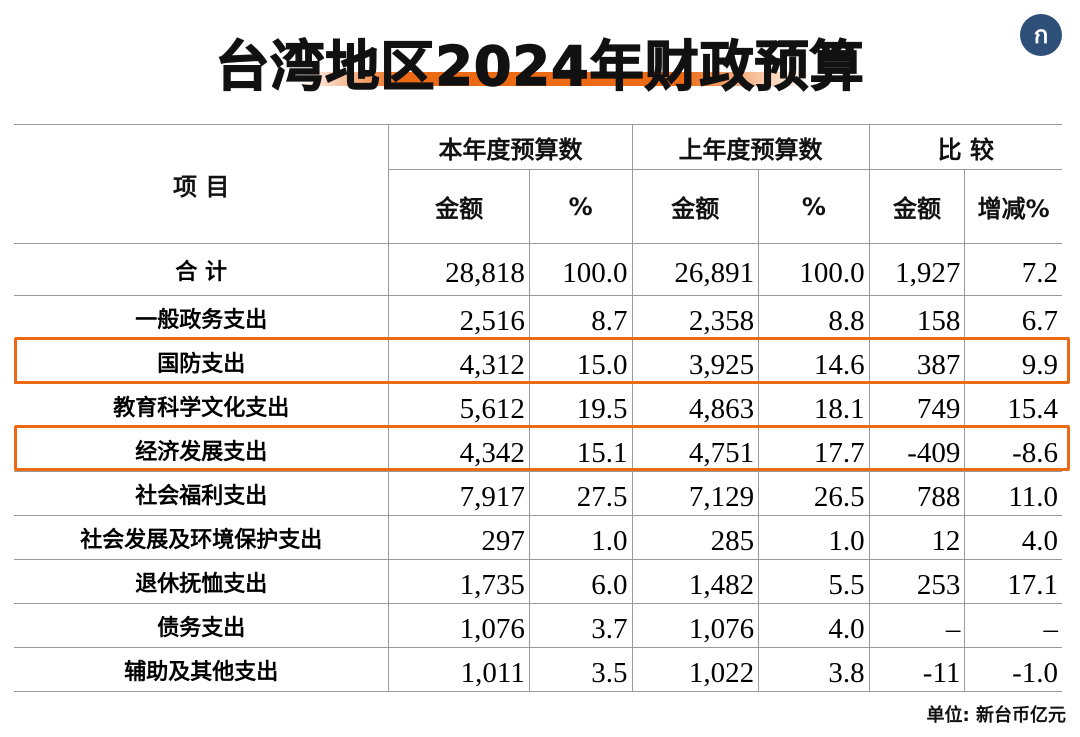 The image size is (1080, 737). What do you see at coordinates (814, 669) in the screenshot?
I see `table-cell: 3.8` at bounding box center [814, 669].